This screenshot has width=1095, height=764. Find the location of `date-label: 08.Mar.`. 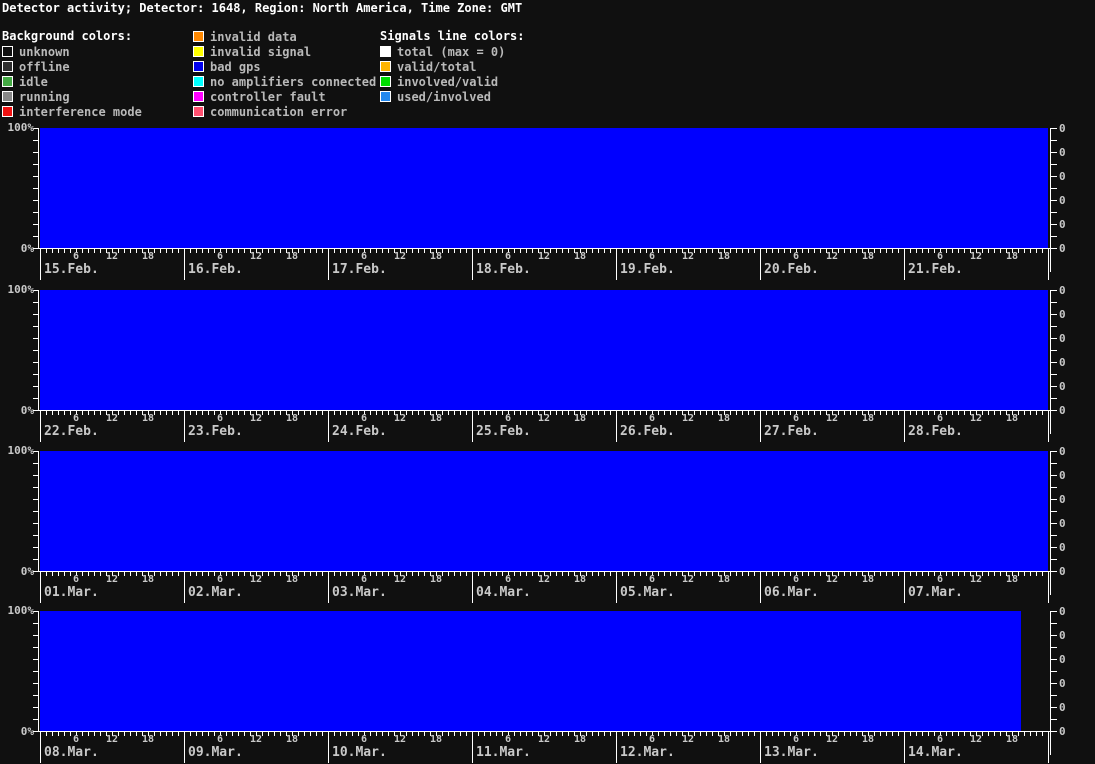

date-label: 08.Mar. is located at coordinates (71, 752).